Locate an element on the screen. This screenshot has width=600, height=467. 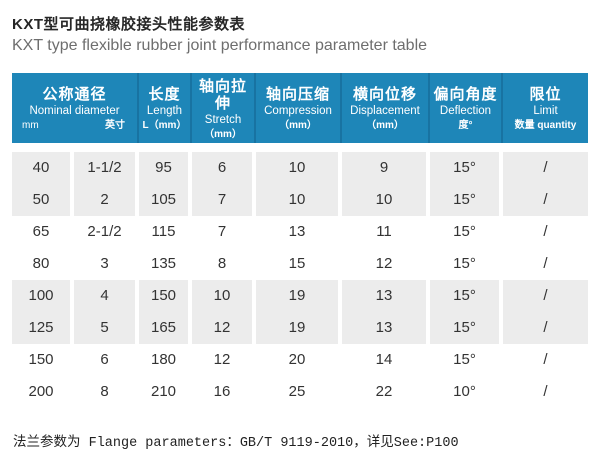
header-label-en: Deflection is located at coordinates (465, 111).